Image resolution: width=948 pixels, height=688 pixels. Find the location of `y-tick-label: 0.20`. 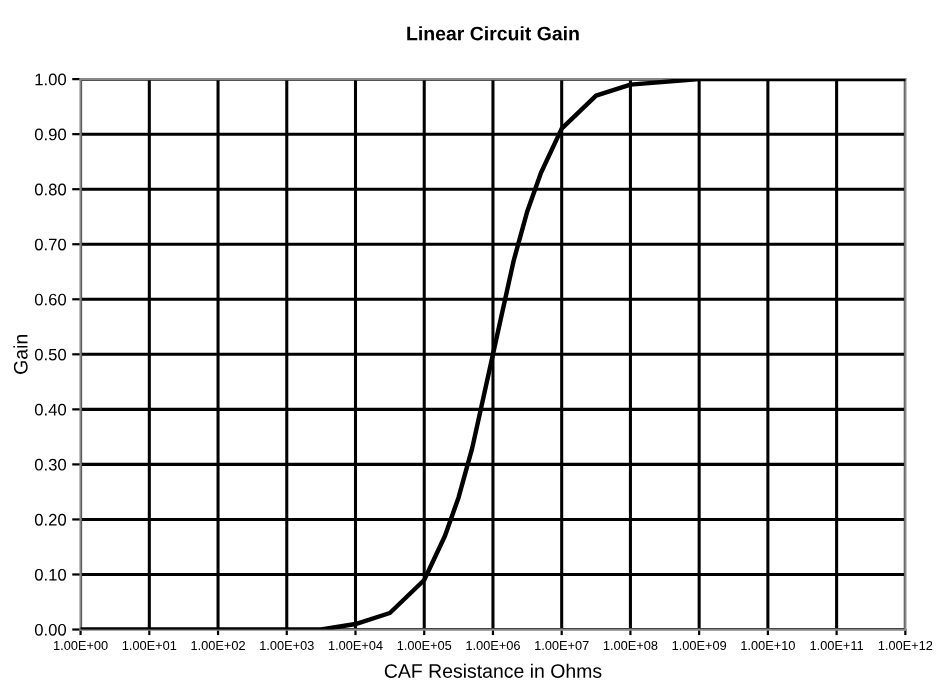

y-tick-label: 0.20 is located at coordinates (50, 519).